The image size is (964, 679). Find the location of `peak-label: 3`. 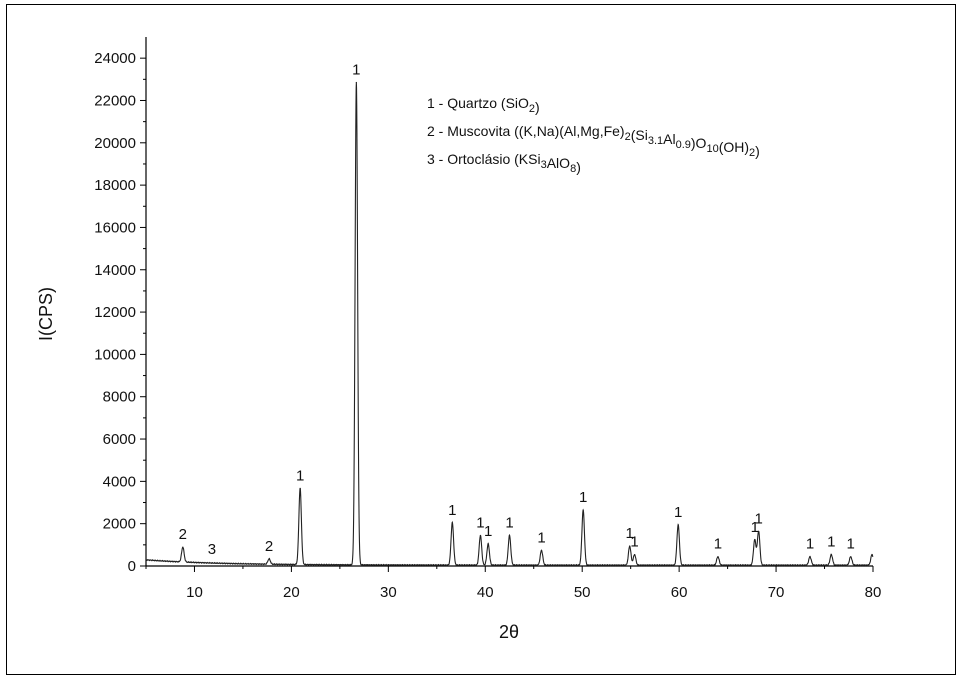

peak-label: 3 is located at coordinates (212, 549).